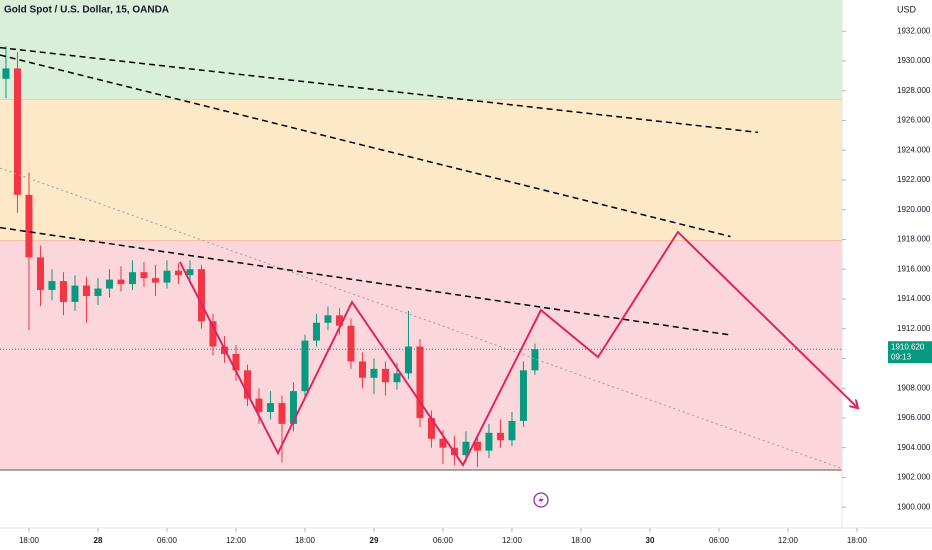 The image size is (932, 550). What do you see at coordinates (650, 540) in the screenshot?
I see `x-tick-label: 30` at bounding box center [650, 540].